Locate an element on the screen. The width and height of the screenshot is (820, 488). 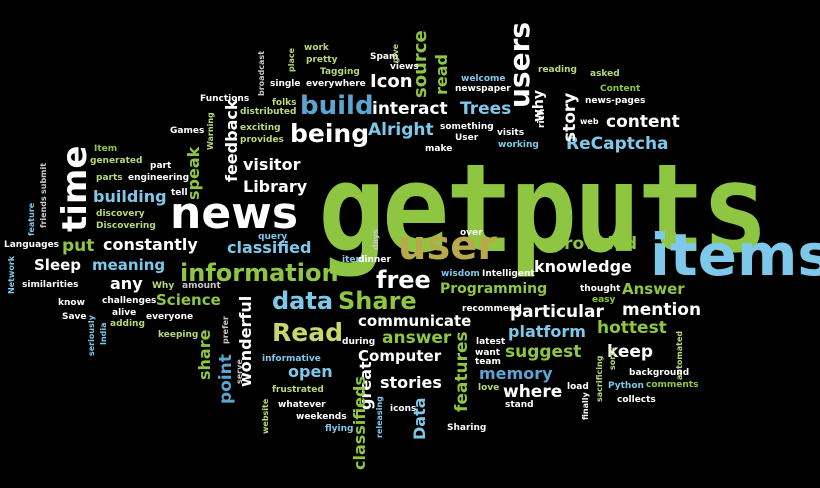
word-love: love is located at coordinates (489, 388).